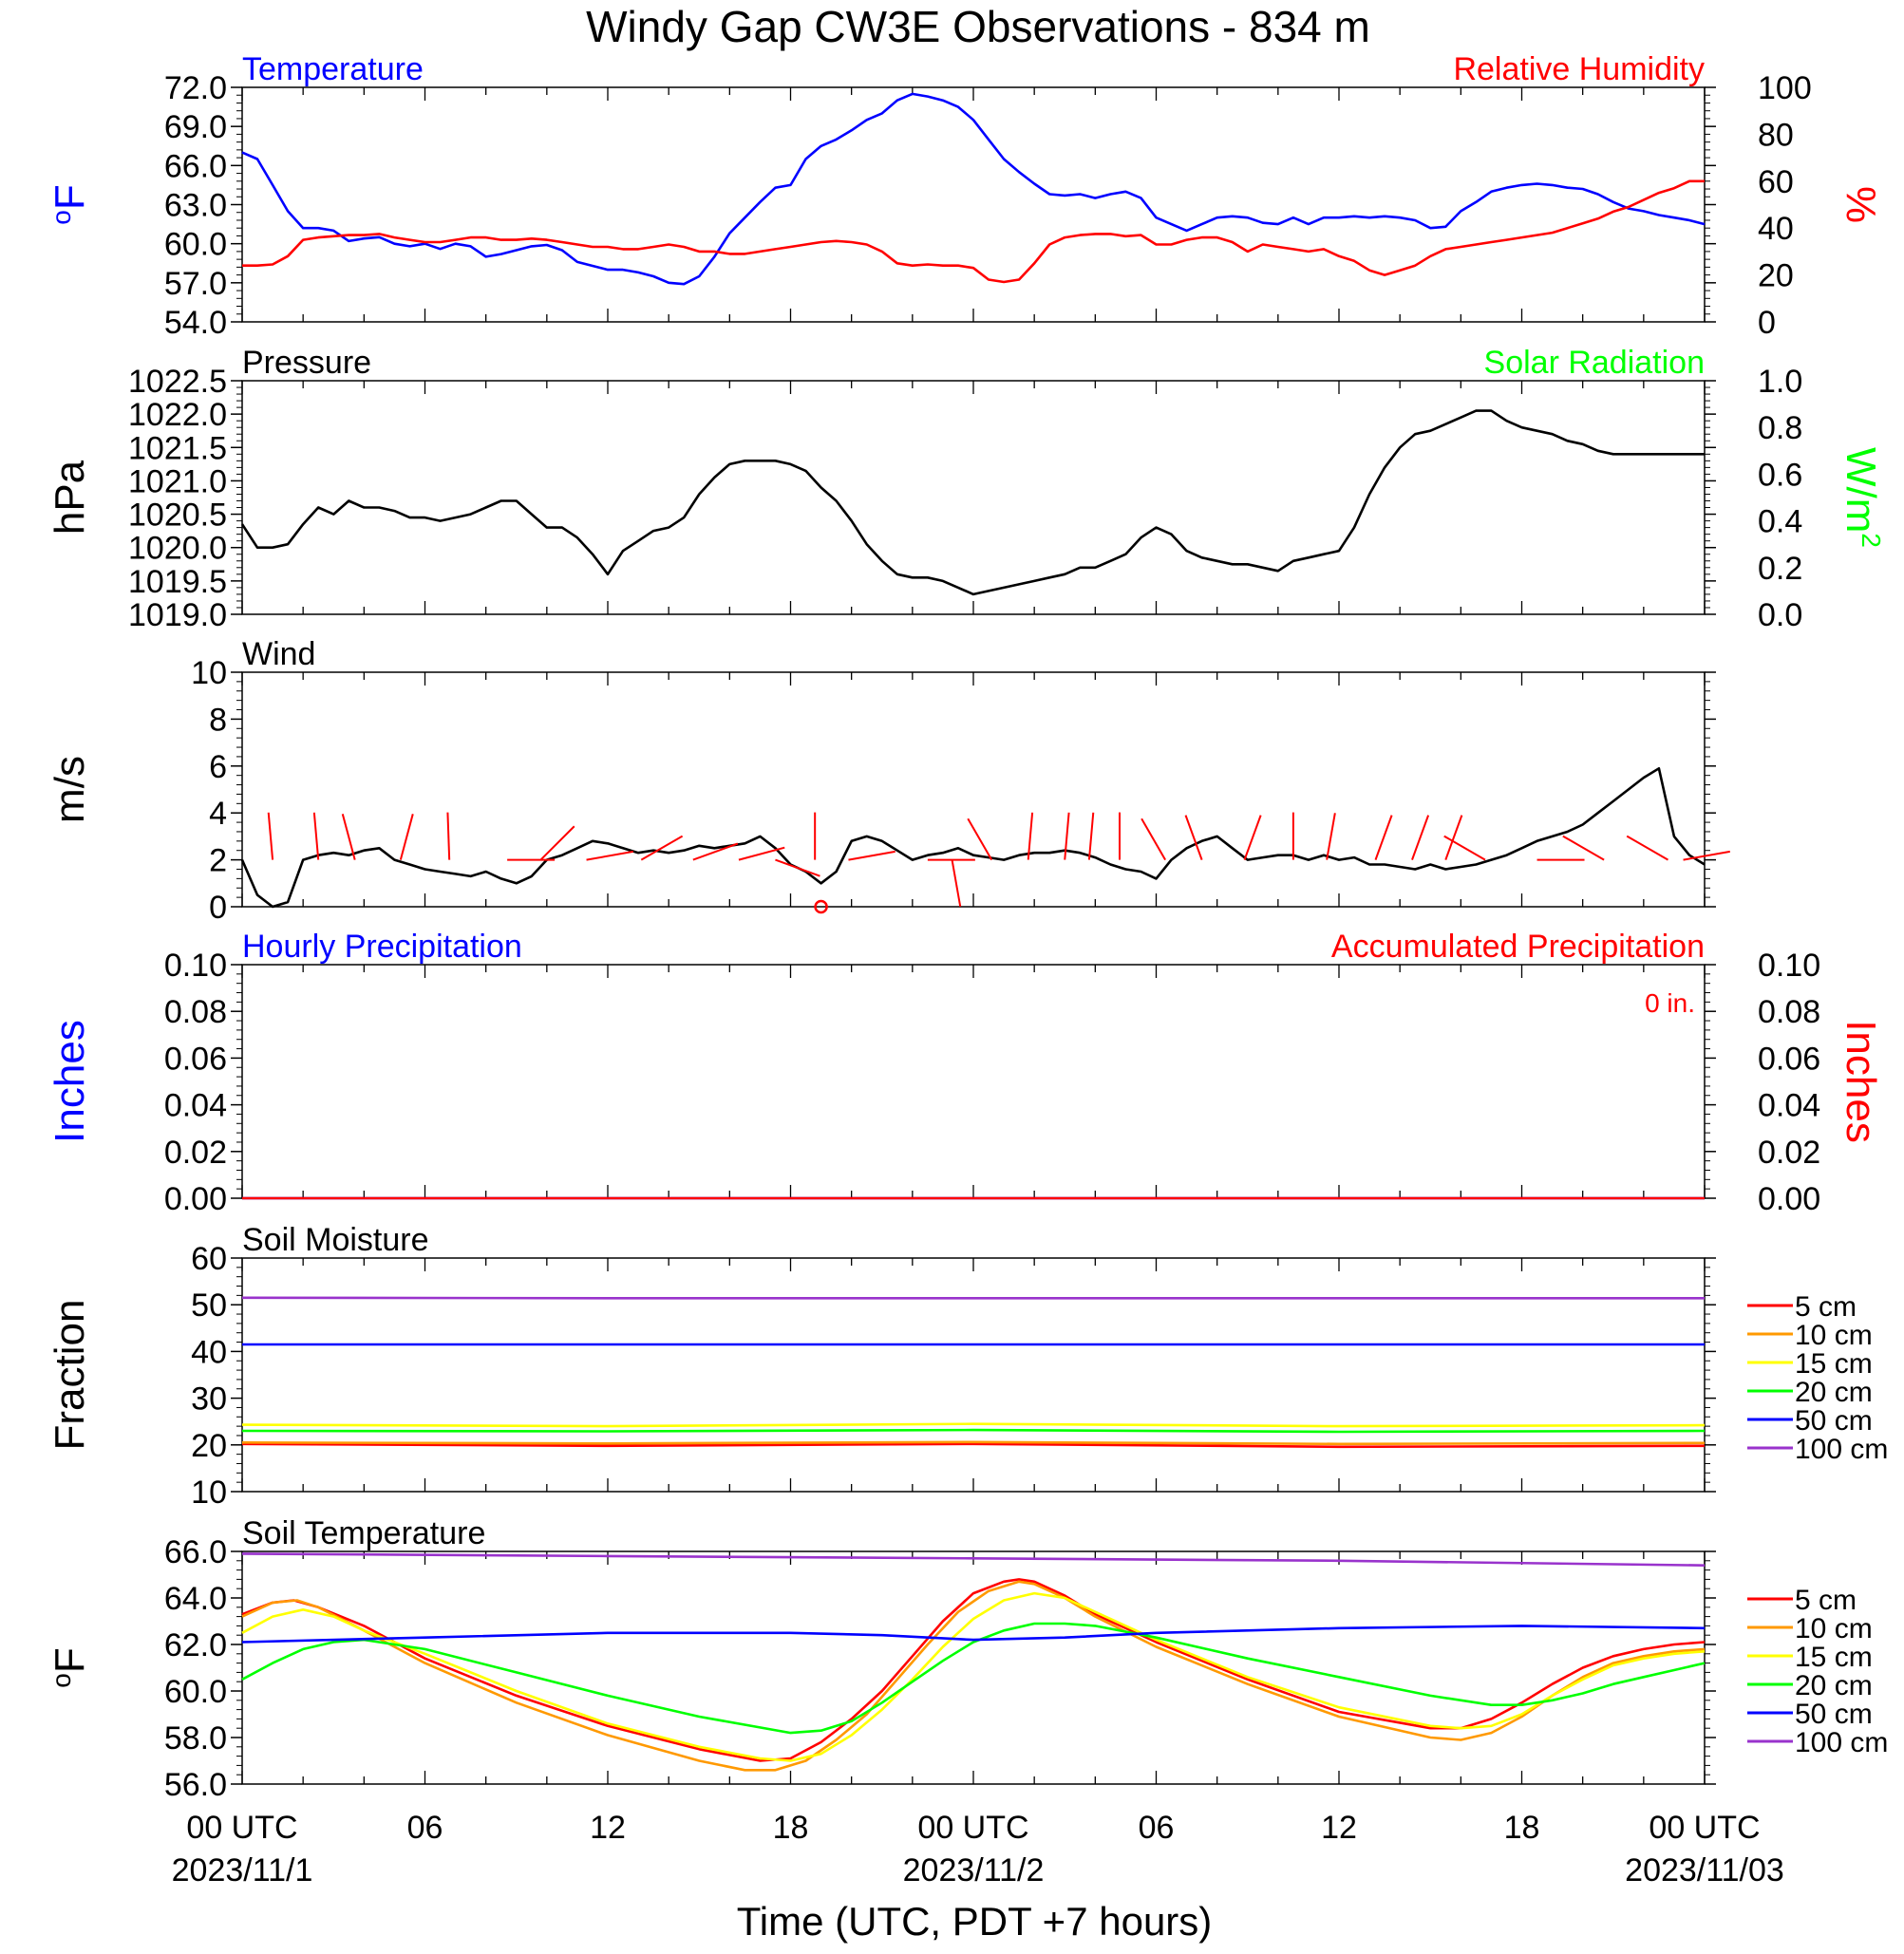 Image resolution: width=1904 pixels, height=1954 pixels. What do you see at coordinates (1789, 1106) in the screenshot?
I see `y-right-tick-label: 0.04` at bounding box center [1789, 1106].